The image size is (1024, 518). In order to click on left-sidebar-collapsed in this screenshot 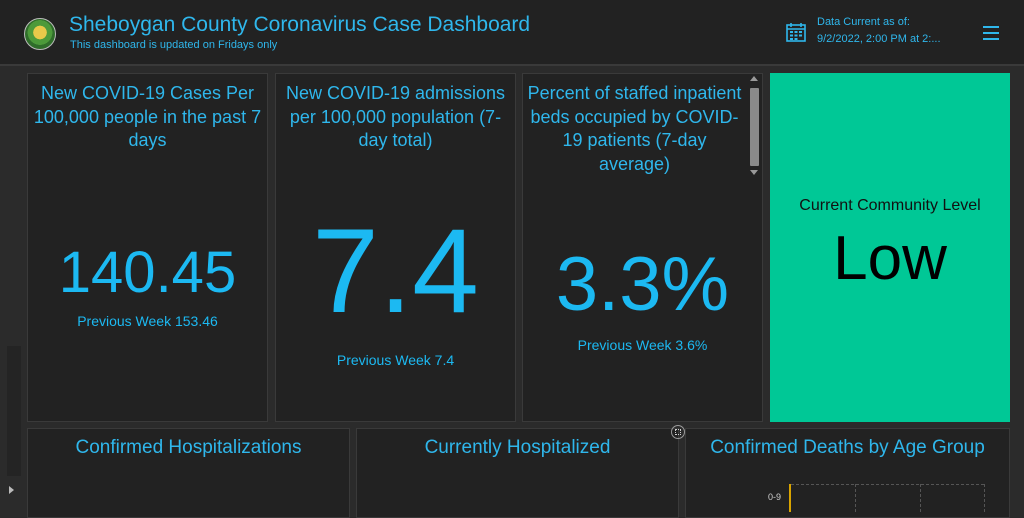, I will do `click(11, 289)`.